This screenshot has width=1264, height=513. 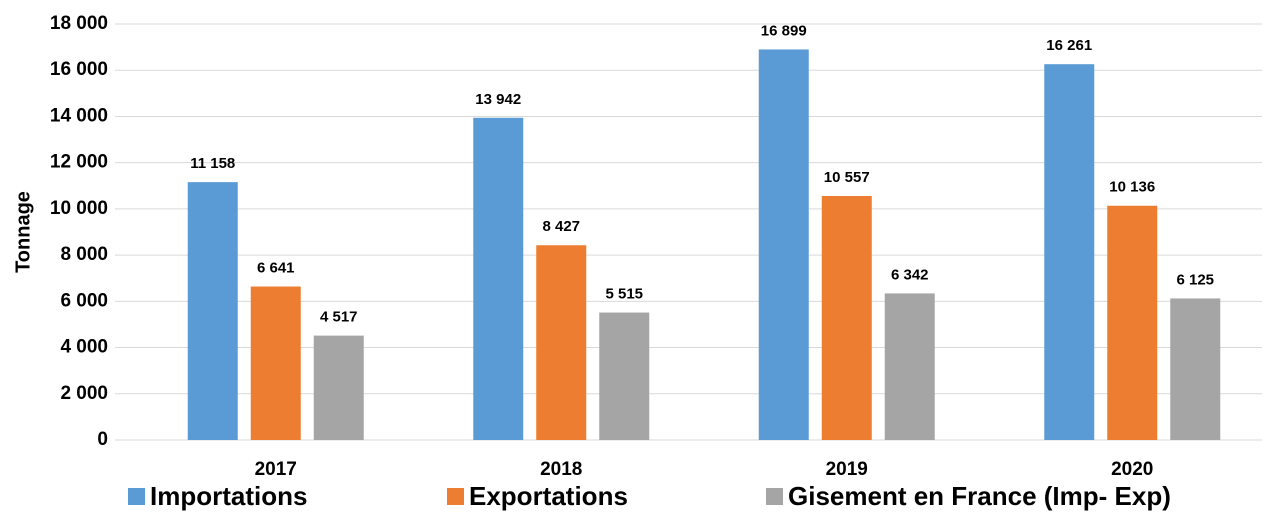 I want to click on x-tick-label: 2018, so click(x=561, y=469).